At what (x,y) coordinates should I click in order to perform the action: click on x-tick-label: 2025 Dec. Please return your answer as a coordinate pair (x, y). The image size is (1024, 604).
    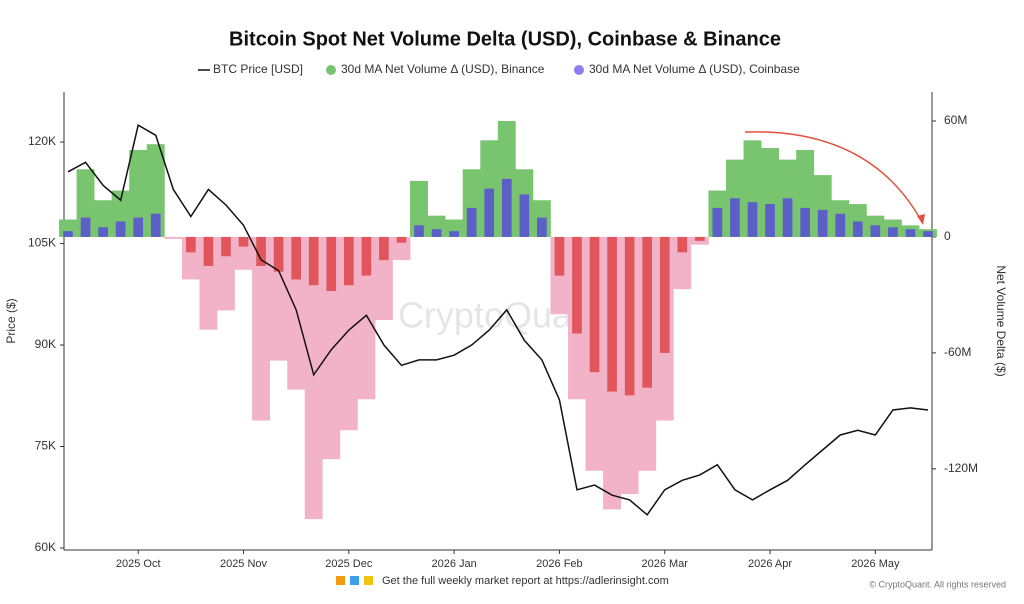
    Looking at the image, I should click on (349, 564).